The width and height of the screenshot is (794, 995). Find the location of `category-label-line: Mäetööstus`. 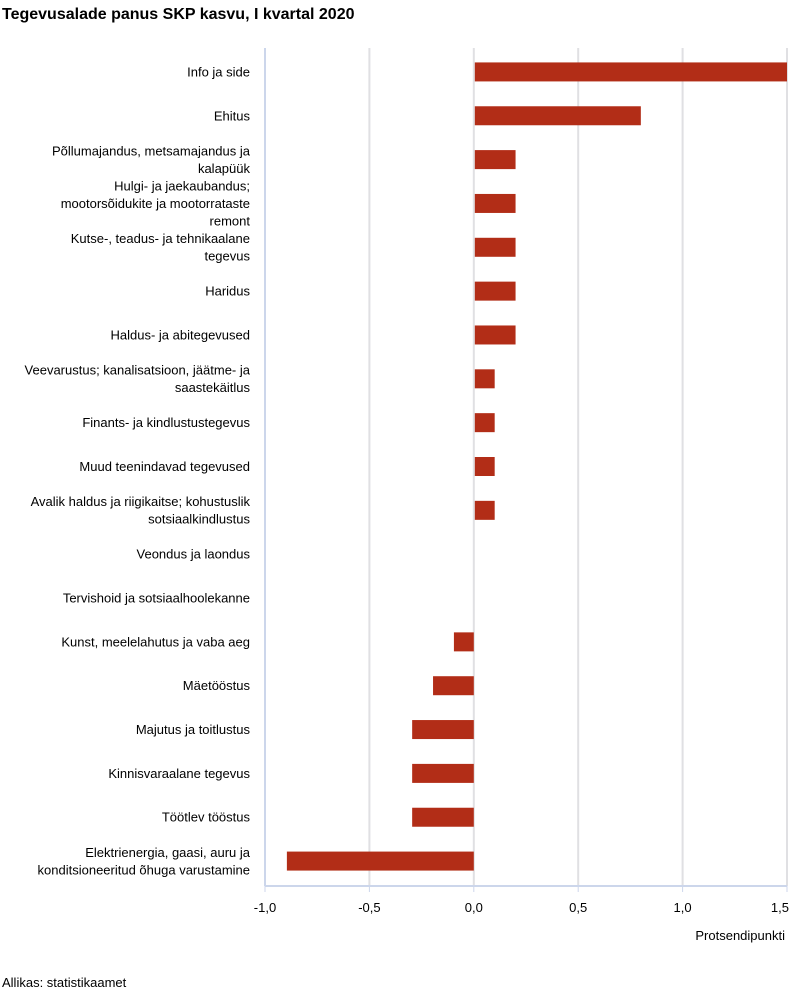

category-label-line: Mäetööstus is located at coordinates (217, 685).